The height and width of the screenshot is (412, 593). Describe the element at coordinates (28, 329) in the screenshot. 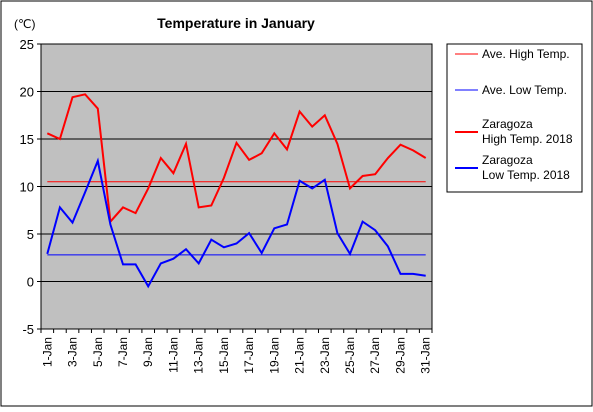

I see `y-tick-label: -5` at that location.